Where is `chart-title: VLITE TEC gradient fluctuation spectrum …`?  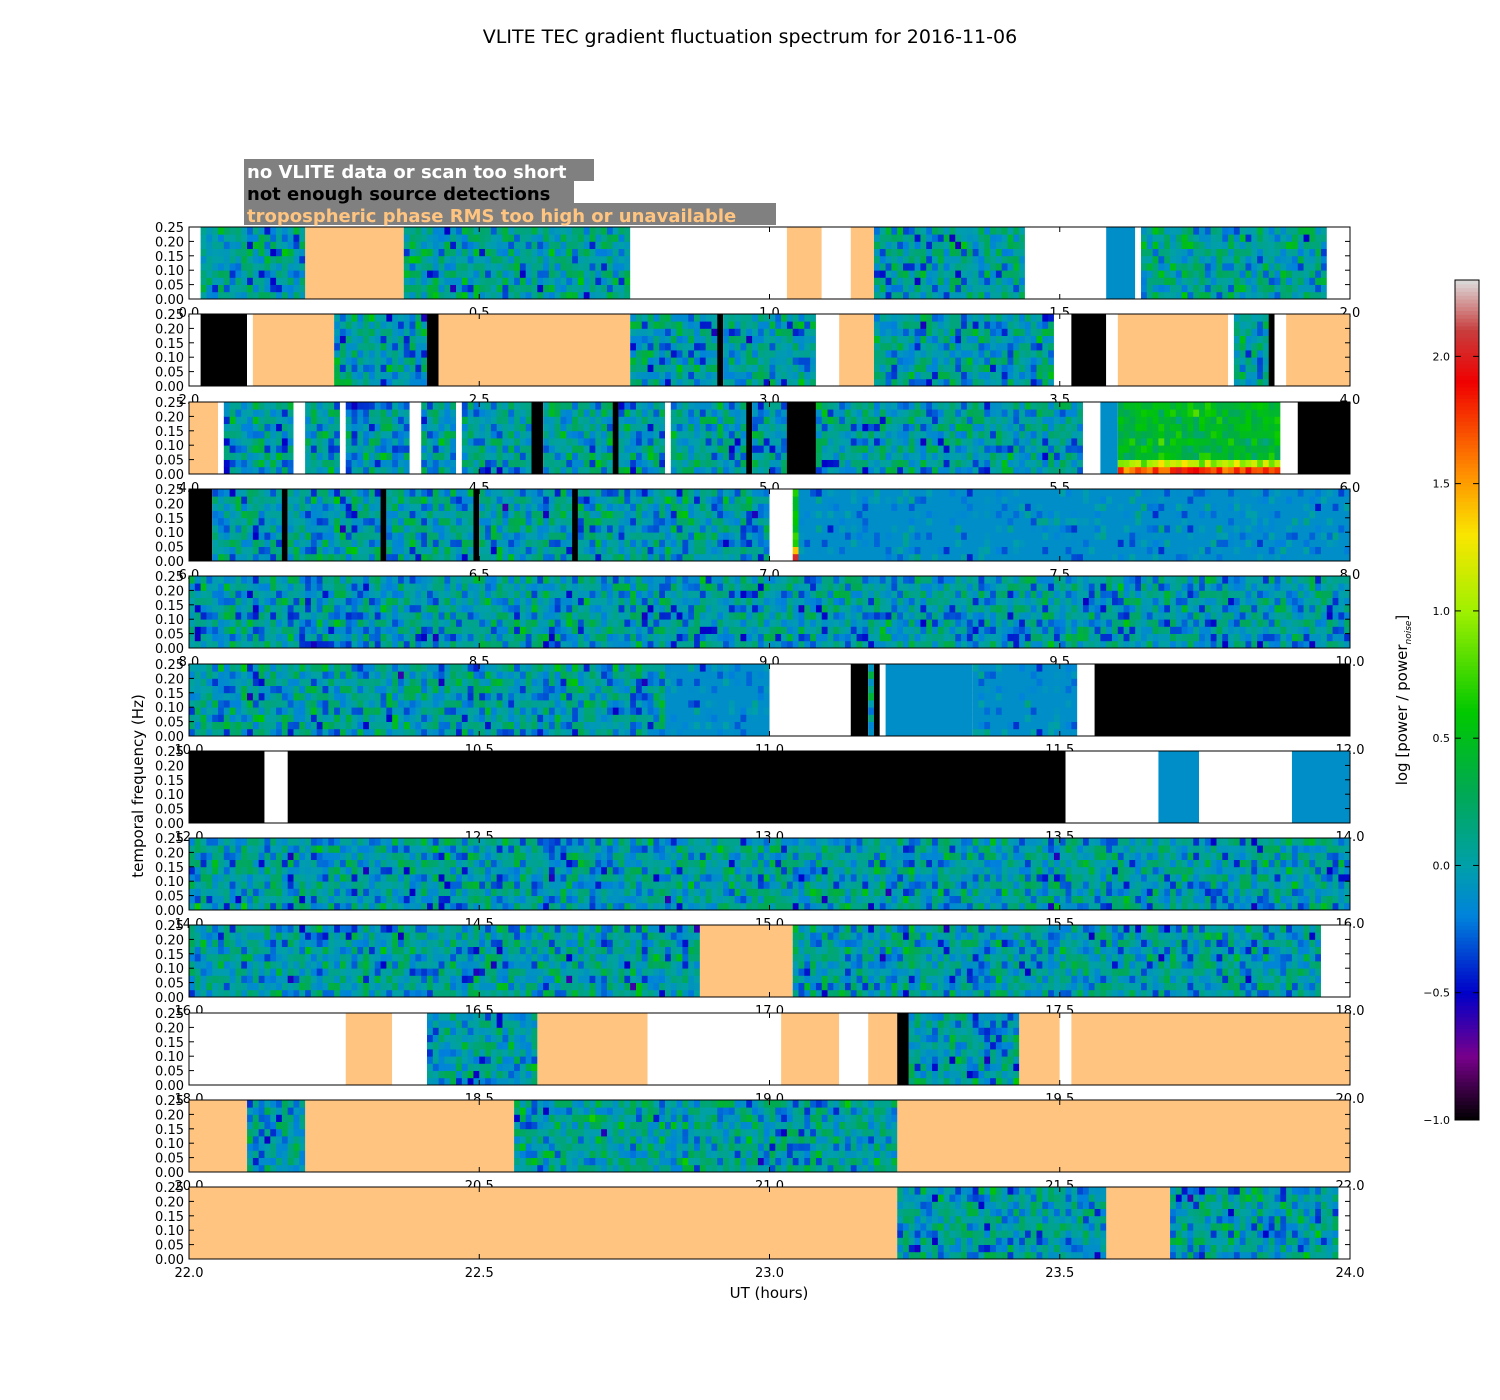
chart-title: VLITE TEC gradient fluctuation spectrum … is located at coordinates (750, 37).